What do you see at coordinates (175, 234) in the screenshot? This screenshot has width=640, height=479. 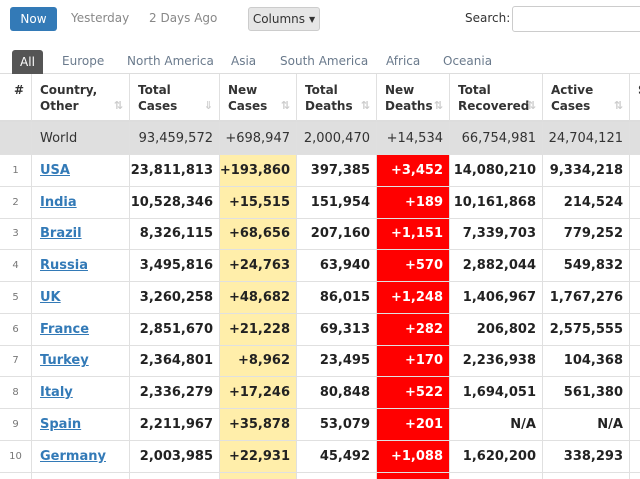 I see `value-cell: 8,326,115` at bounding box center [175, 234].